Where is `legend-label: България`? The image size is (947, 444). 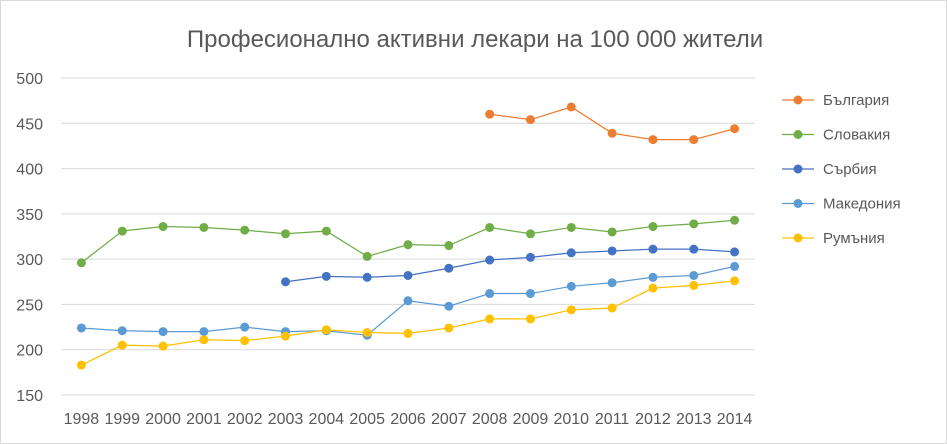 legend-label: България is located at coordinates (856, 100).